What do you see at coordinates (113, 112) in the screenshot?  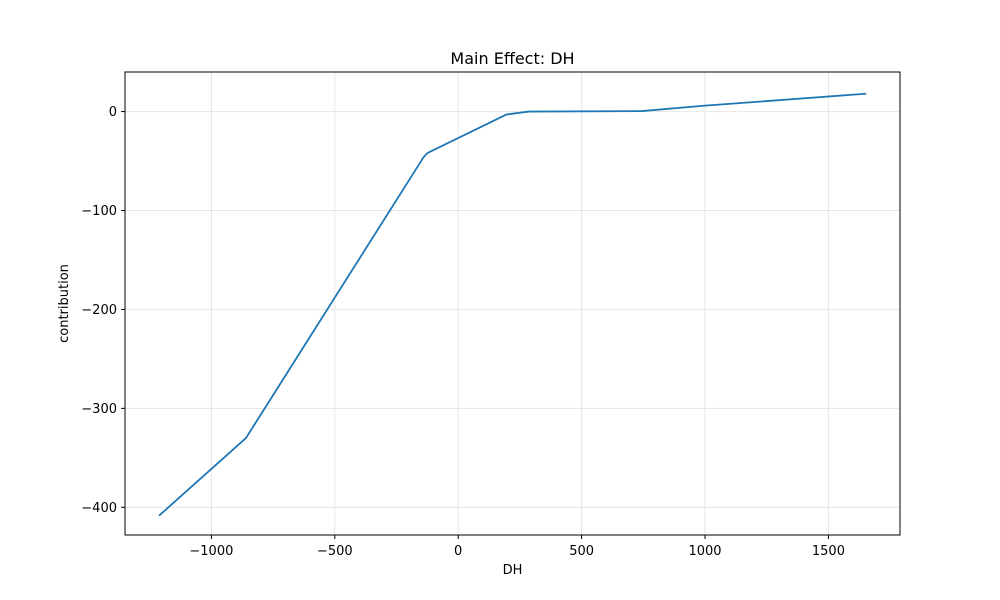 I see `y-tick-label: 0` at bounding box center [113, 112].